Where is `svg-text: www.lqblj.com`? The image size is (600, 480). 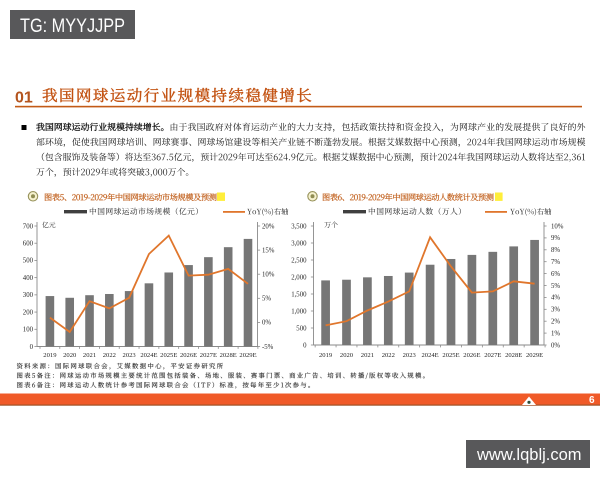
svg-text: www.lqblj.com is located at coordinates (529, 455).